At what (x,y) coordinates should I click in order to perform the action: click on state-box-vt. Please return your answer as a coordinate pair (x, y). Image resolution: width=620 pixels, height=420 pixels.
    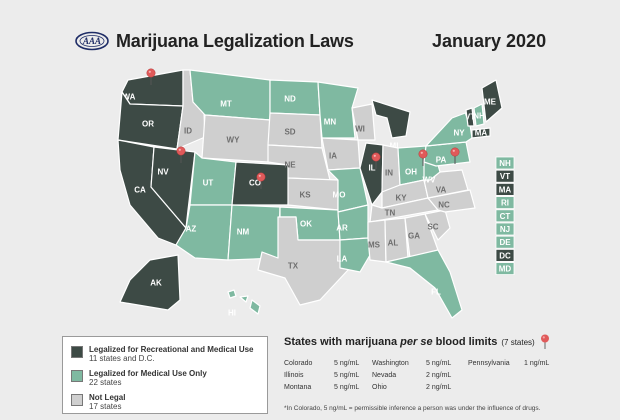
    Looking at the image, I should click on (505, 176).